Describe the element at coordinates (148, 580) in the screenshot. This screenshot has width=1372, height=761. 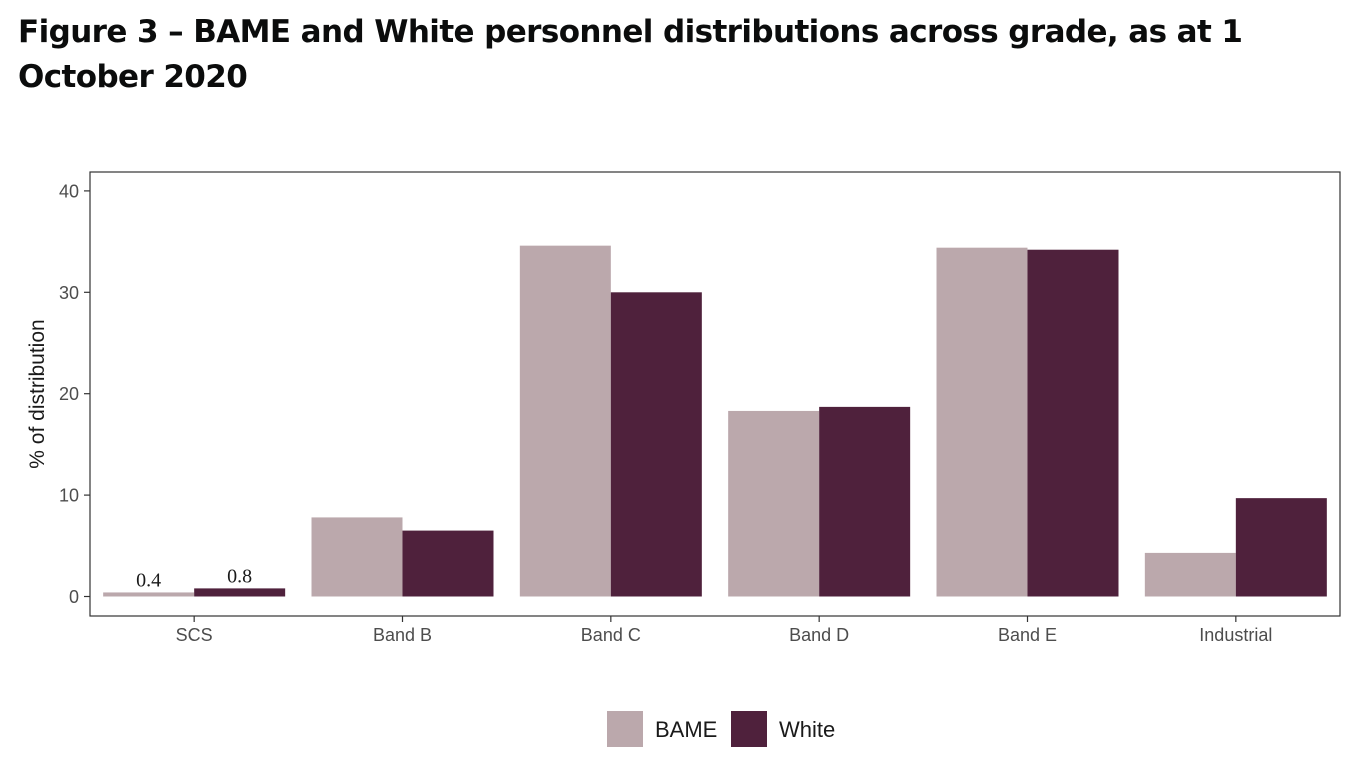
I see `data-label: 0.4` at that location.